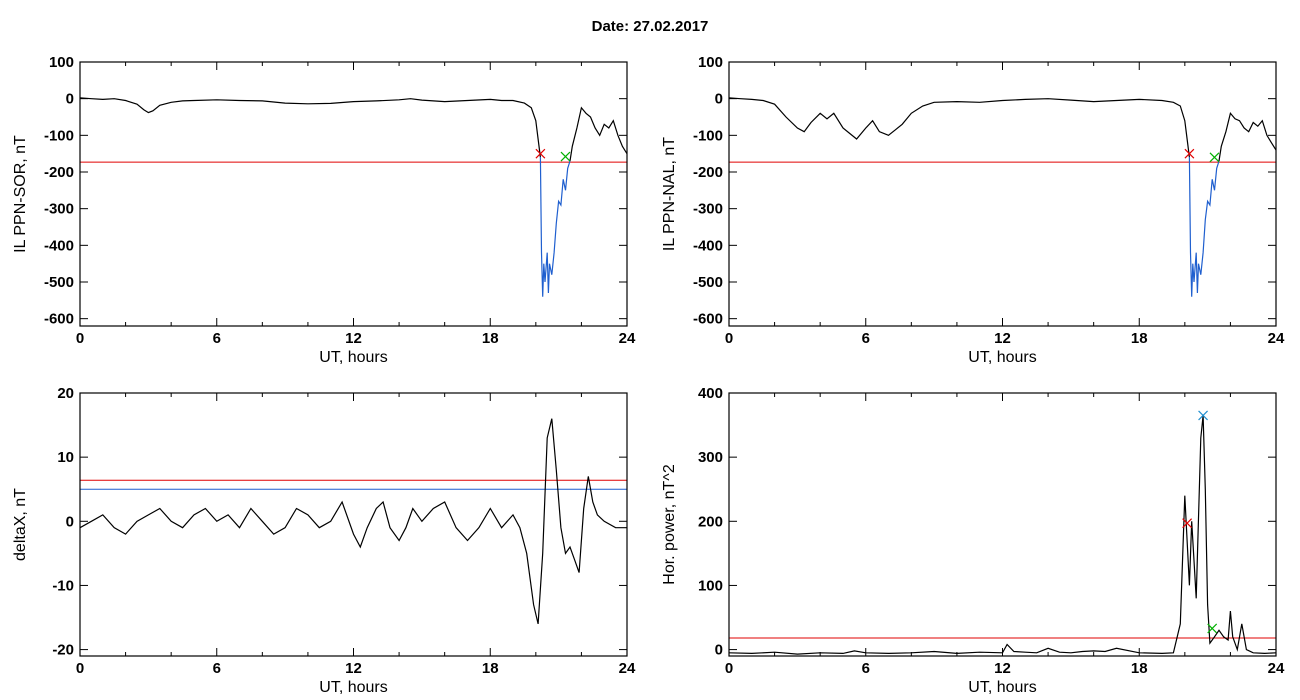 This screenshot has width=1300, height=700. Describe the element at coordinates (63, 585) in the screenshot. I see `y-tick-label: -10` at that location.